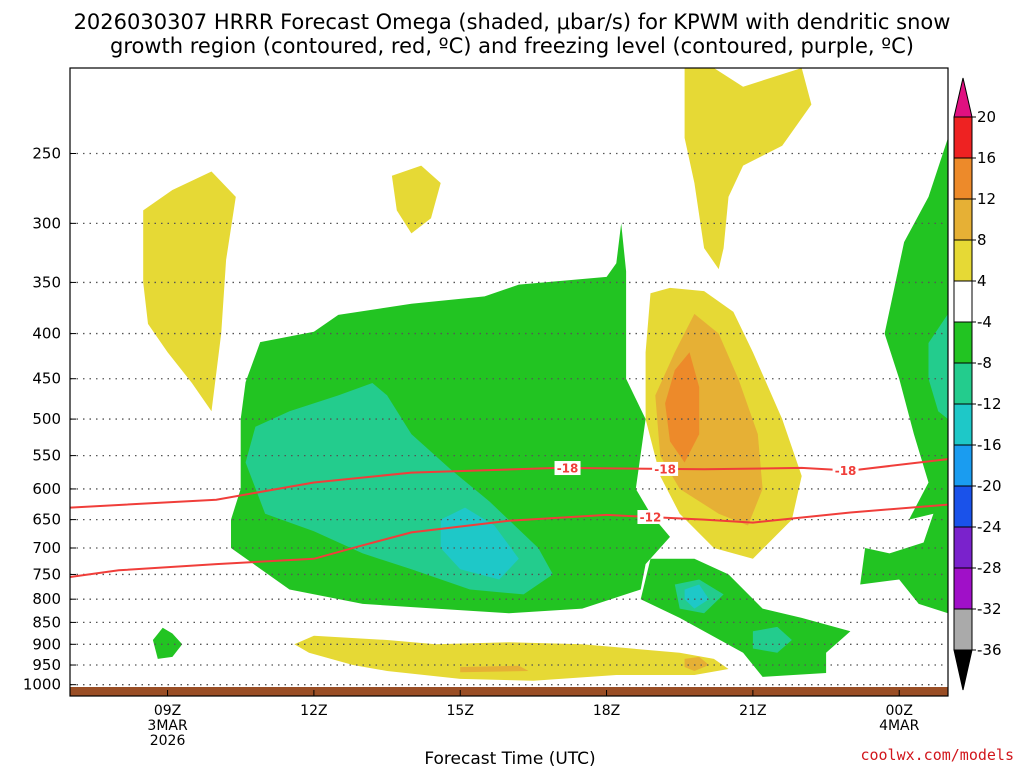  Describe the element at coordinates (46, 622) in the screenshot. I see `y-tick-label-850: 850` at that location.